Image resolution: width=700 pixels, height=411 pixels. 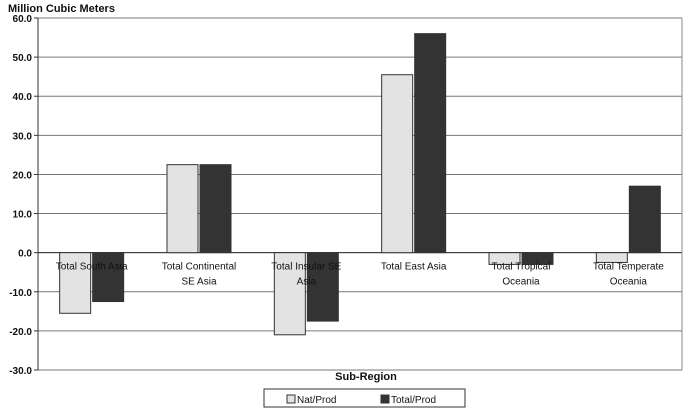 What do you see at coordinates (306, 275) in the screenshot?
I see `x-tick-label: Total Insular SE Asia` at bounding box center [306, 275].